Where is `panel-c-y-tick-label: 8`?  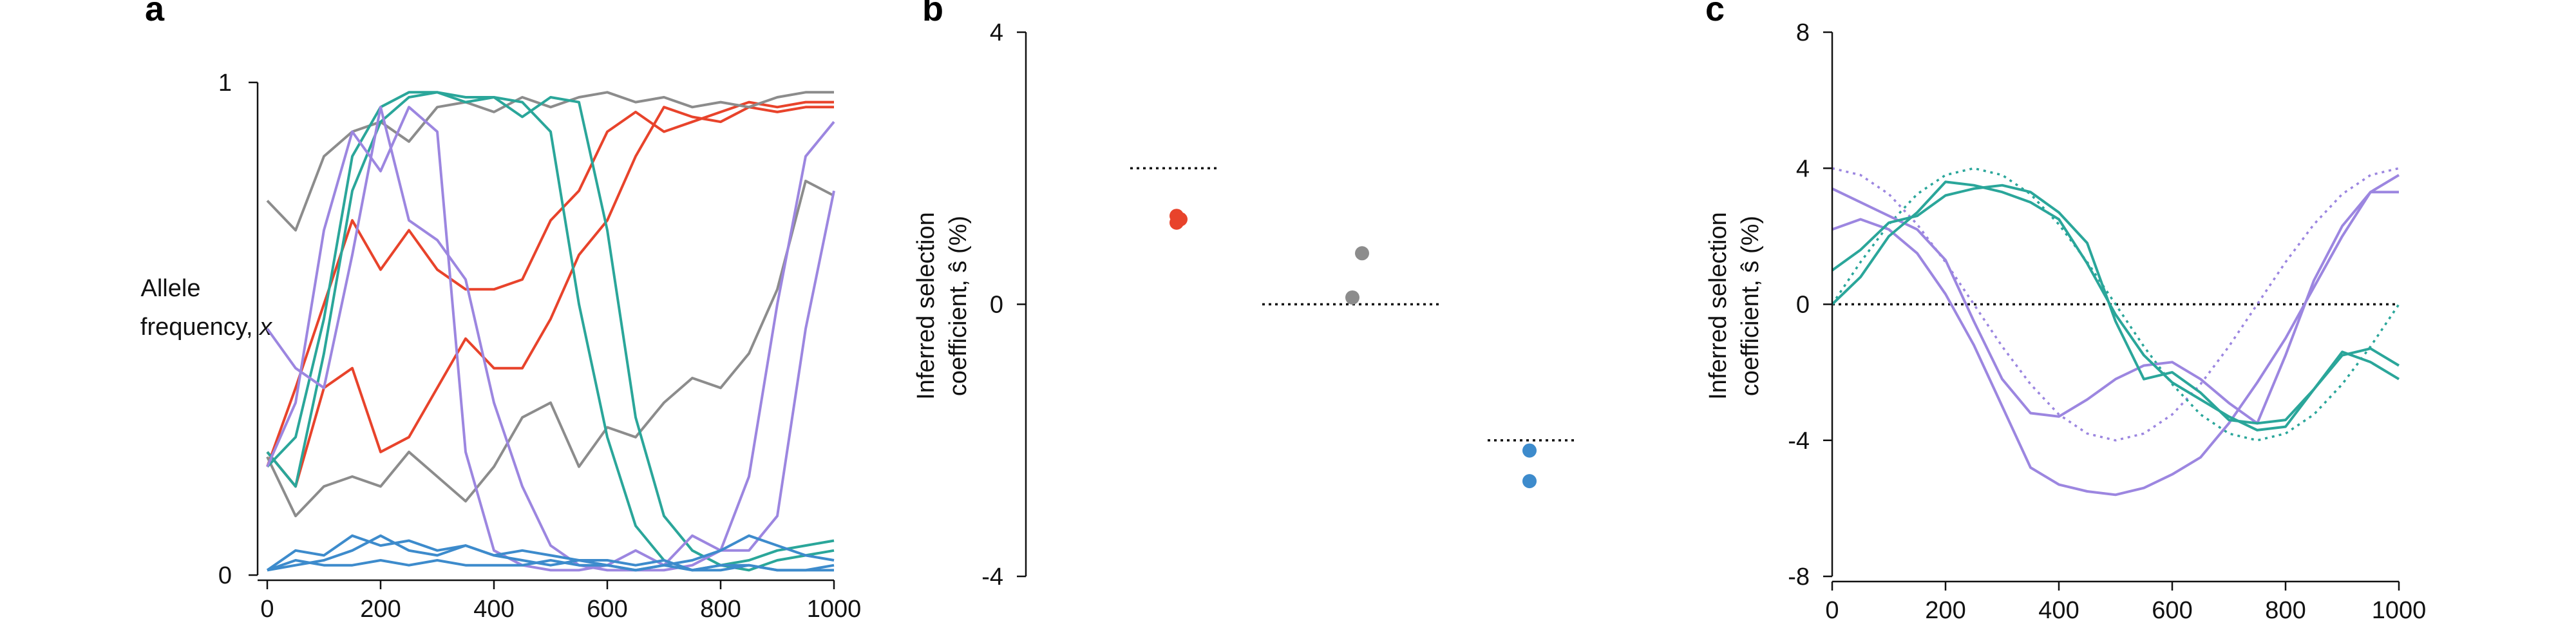
panel-c-y-tick-label: 8 is located at coordinates (1803, 32).